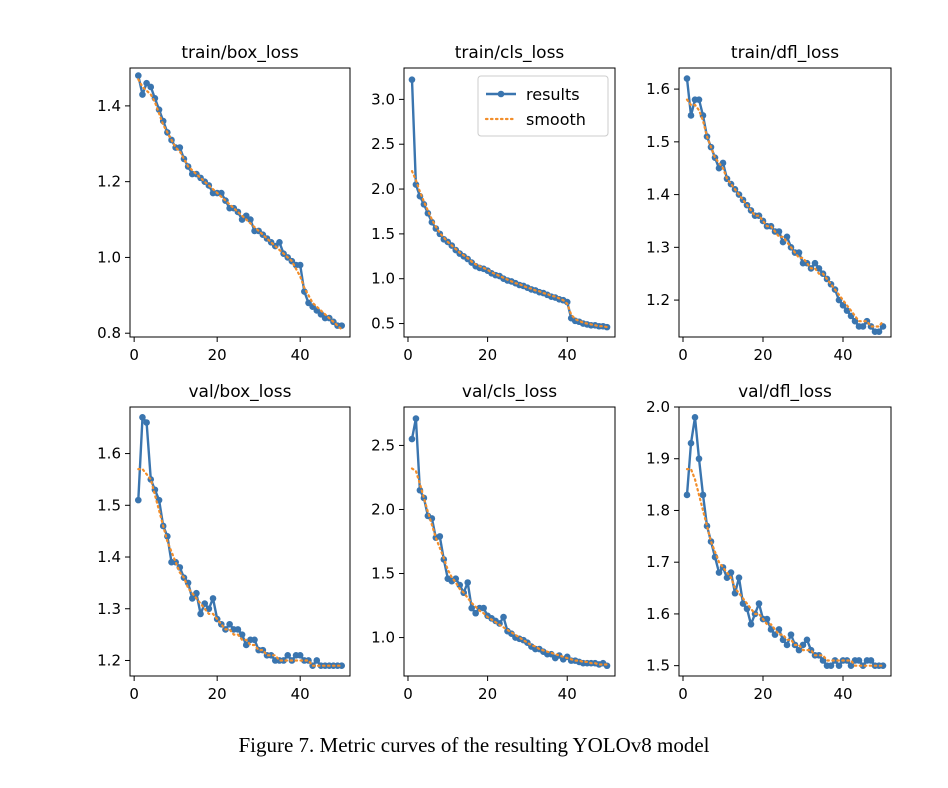 Image resolution: width=948 pixels, height=788 pixels. I want to click on chart-panel-3: val/box_loss 0 20 40 1.2 1.3 1.4 1.5 1.6, so click(224, 542).